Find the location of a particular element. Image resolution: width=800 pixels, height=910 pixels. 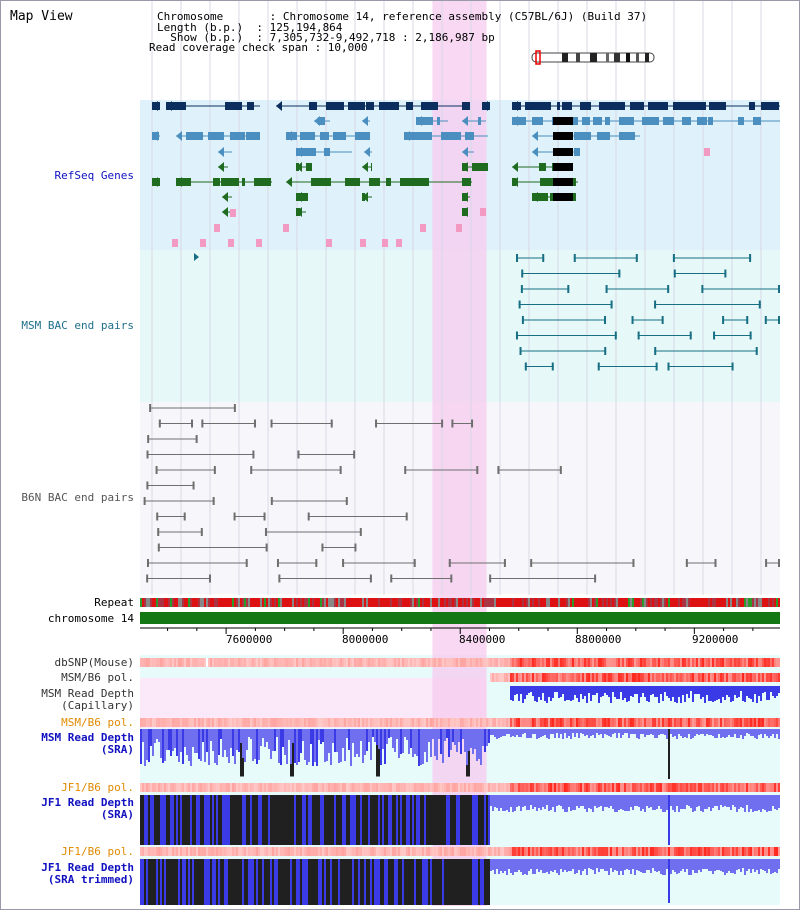

gene-strand-arrow is located at coordinates (515, 167).